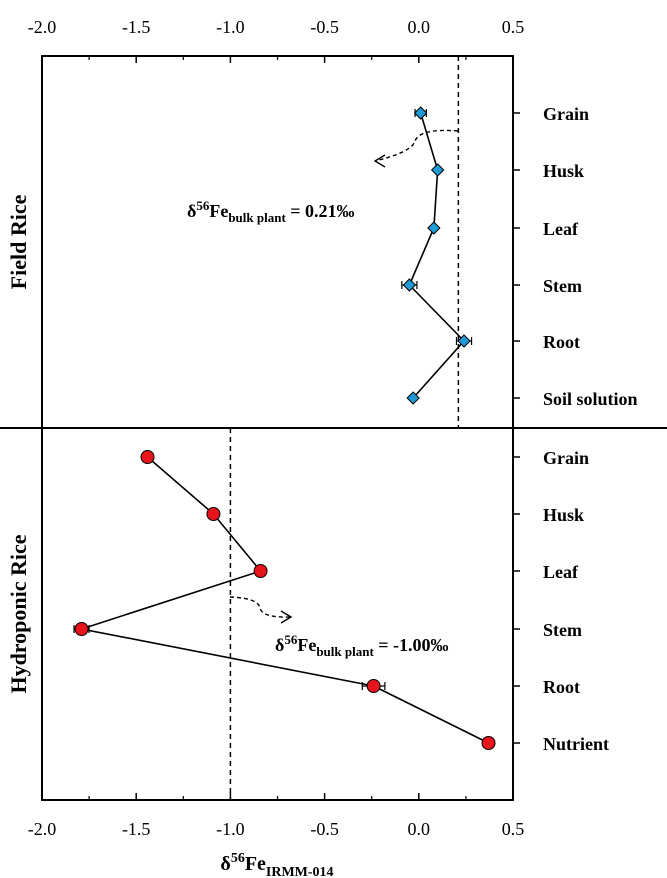  What do you see at coordinates (437, 255) in the screenshot?
I see `series-line` at bounding box center [437, 255].